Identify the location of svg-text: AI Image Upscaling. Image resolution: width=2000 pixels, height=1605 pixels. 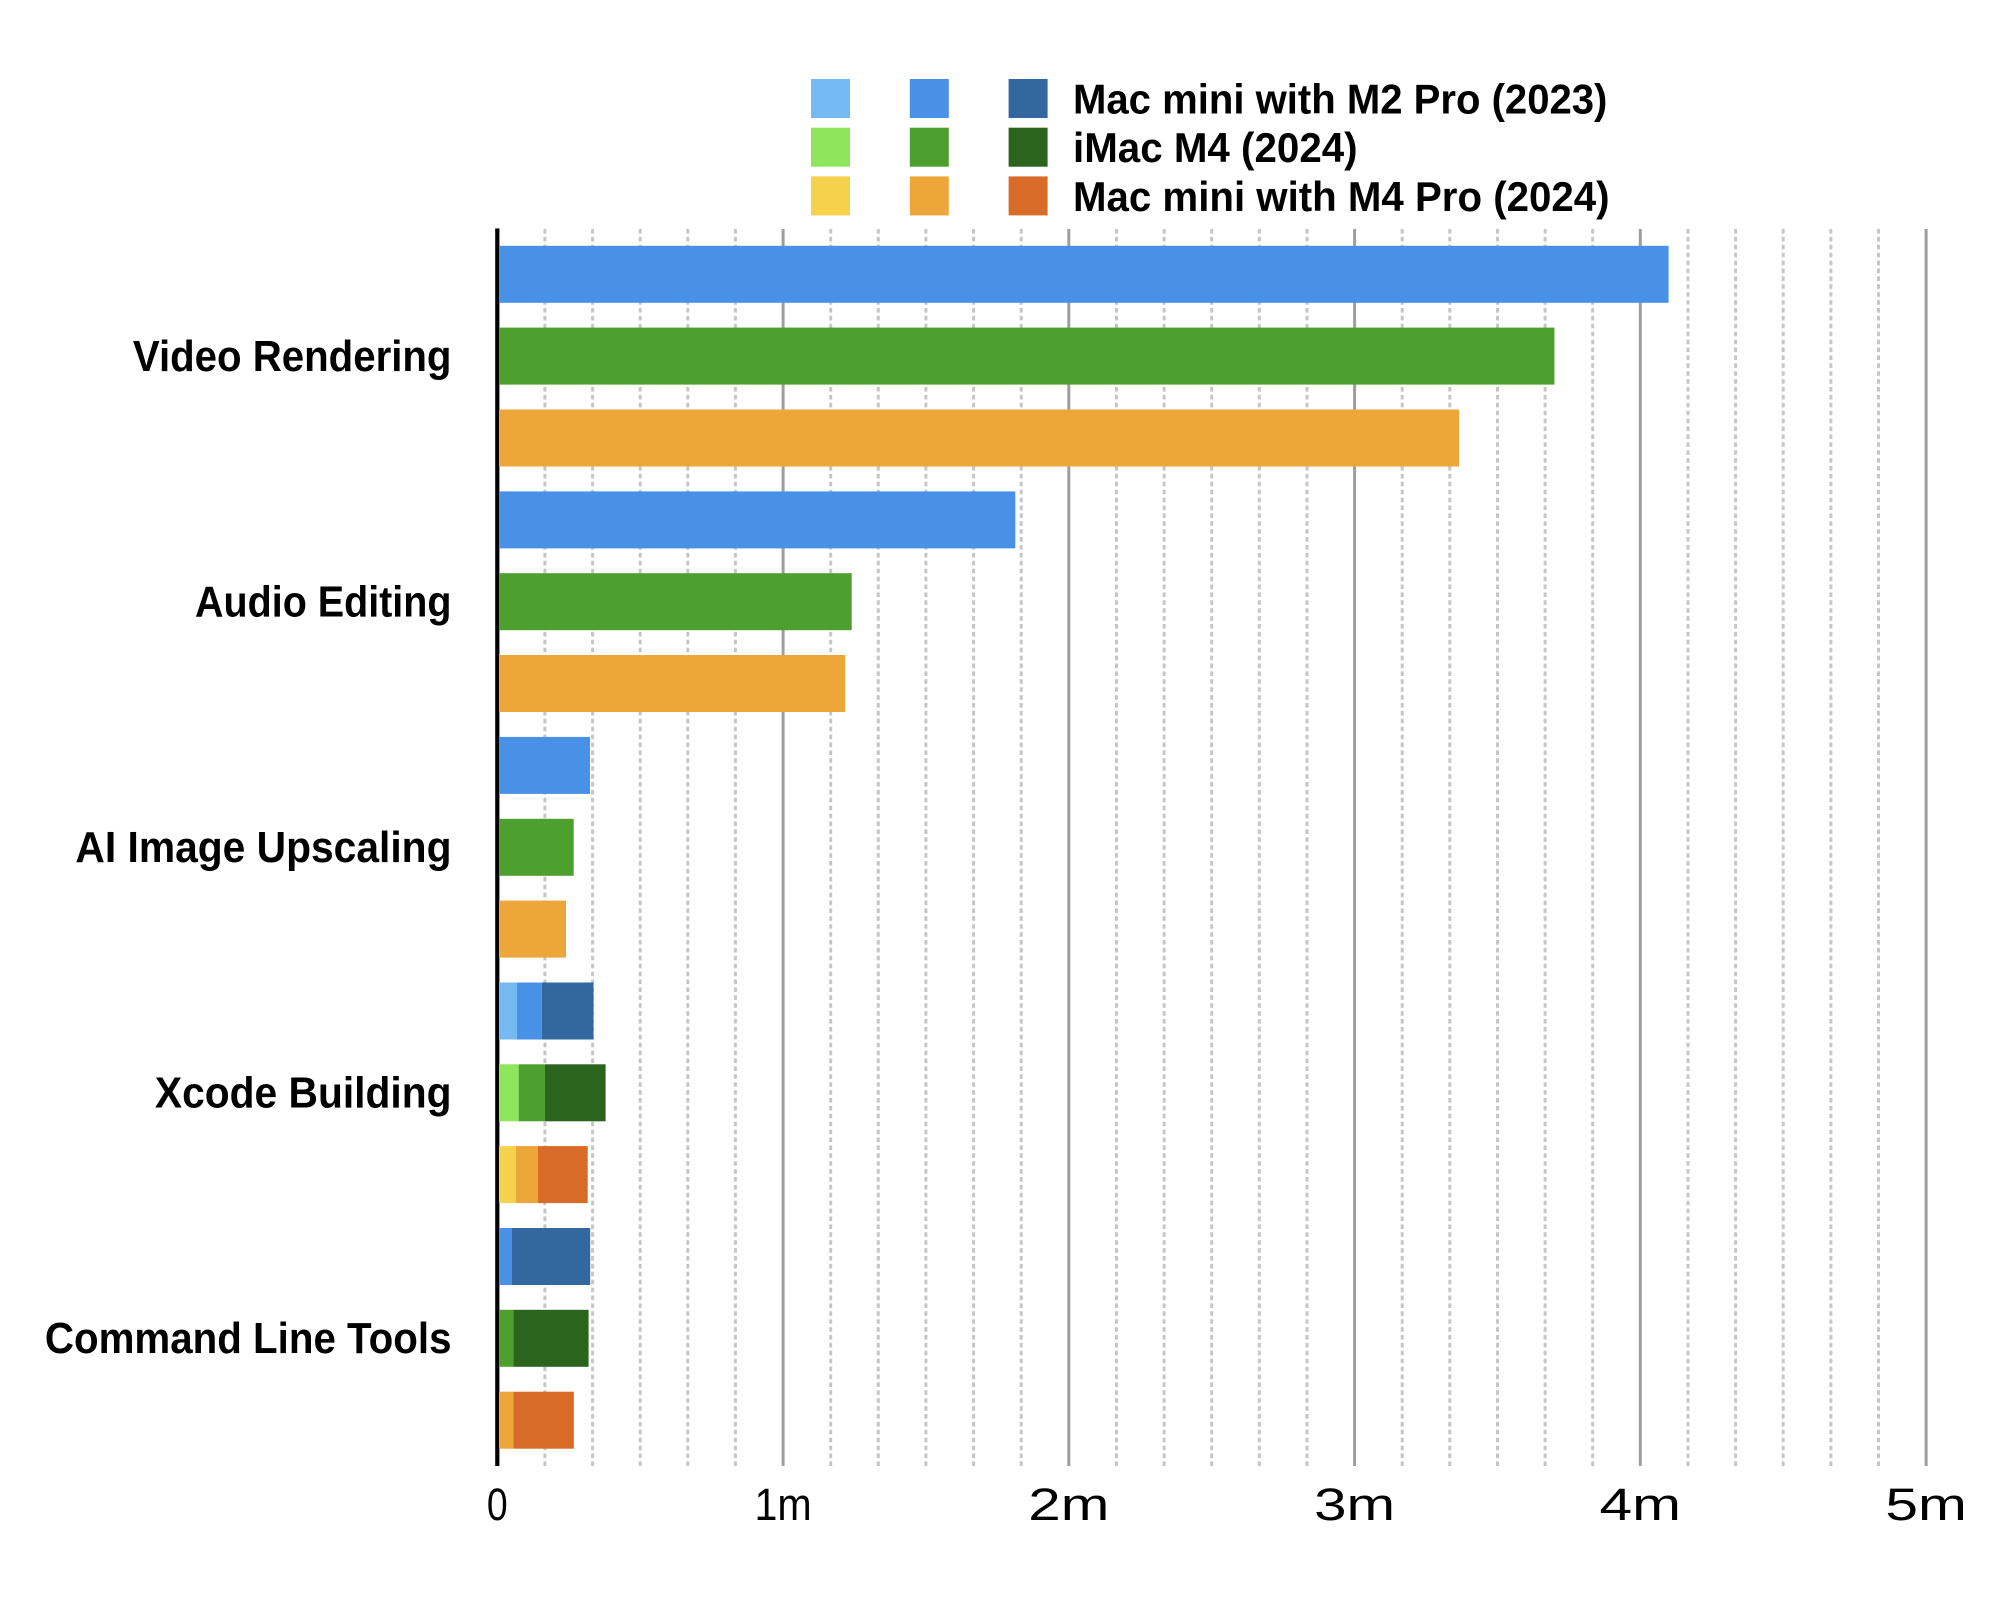
(263, 847).